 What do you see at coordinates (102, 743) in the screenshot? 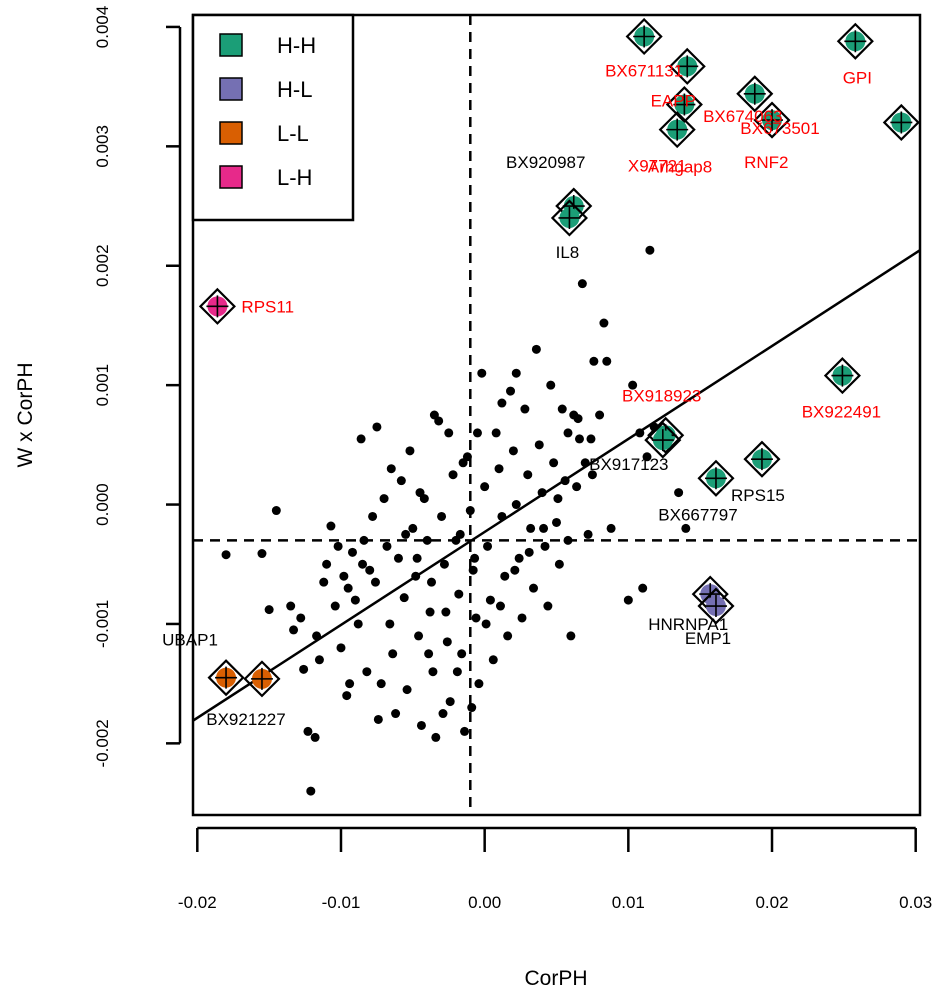
I see `y-tick-label: -0.002` at bounding box center [102, 743].